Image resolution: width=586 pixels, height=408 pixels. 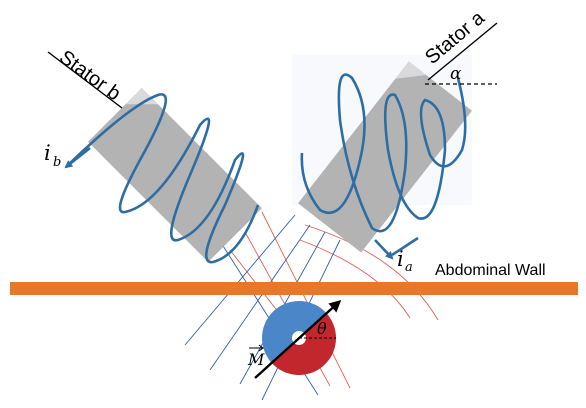 I want to click on magnet: θ M, so click(x=294, y=339).